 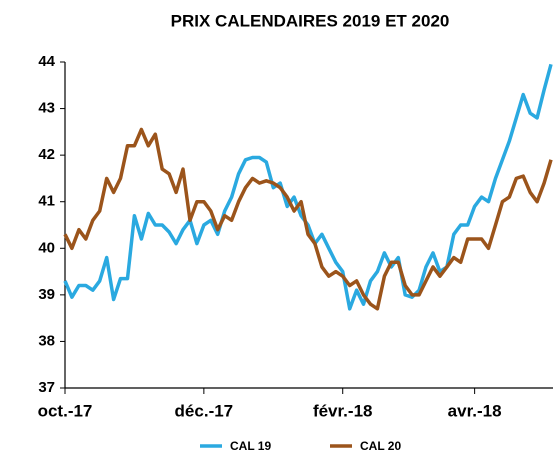 What do you see at coordinates (46, 294) in the screenshot?
I see `y-tick-label: 39` at bounding box center [46, 294].